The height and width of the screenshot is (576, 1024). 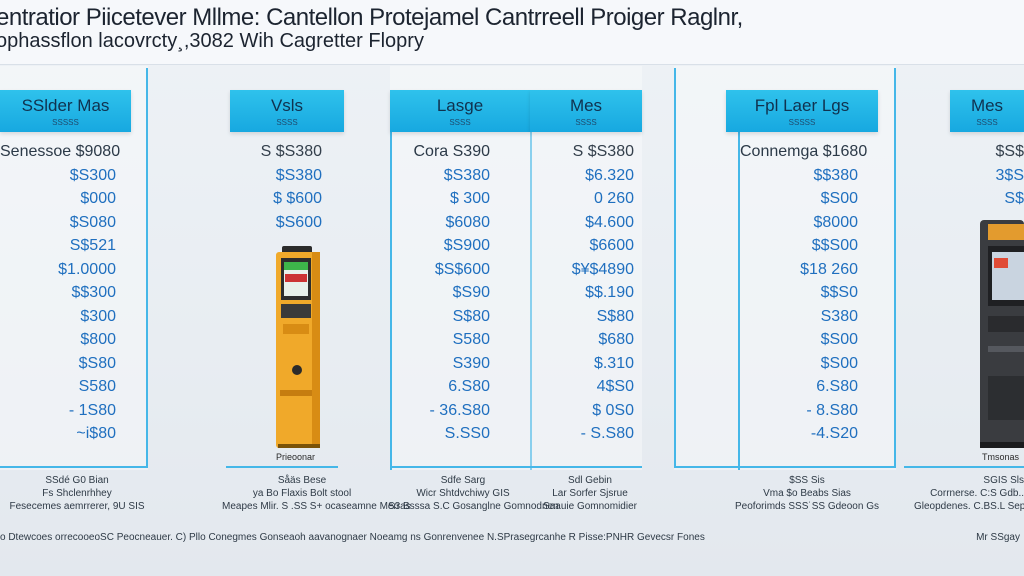 What do you see at coordinates (469, 198) in the screenshot?
I see `price-cell: $ 300` at bounding box center [469, 198].